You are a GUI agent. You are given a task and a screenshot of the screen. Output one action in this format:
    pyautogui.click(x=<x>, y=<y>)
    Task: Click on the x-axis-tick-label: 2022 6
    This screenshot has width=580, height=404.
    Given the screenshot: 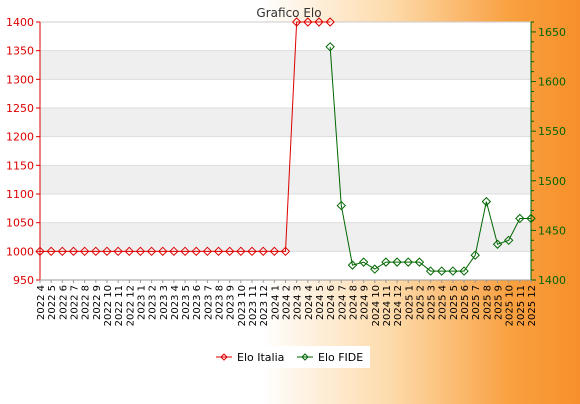 What is the action you would take?
    pyautogui.click(x=63, y=302)
    